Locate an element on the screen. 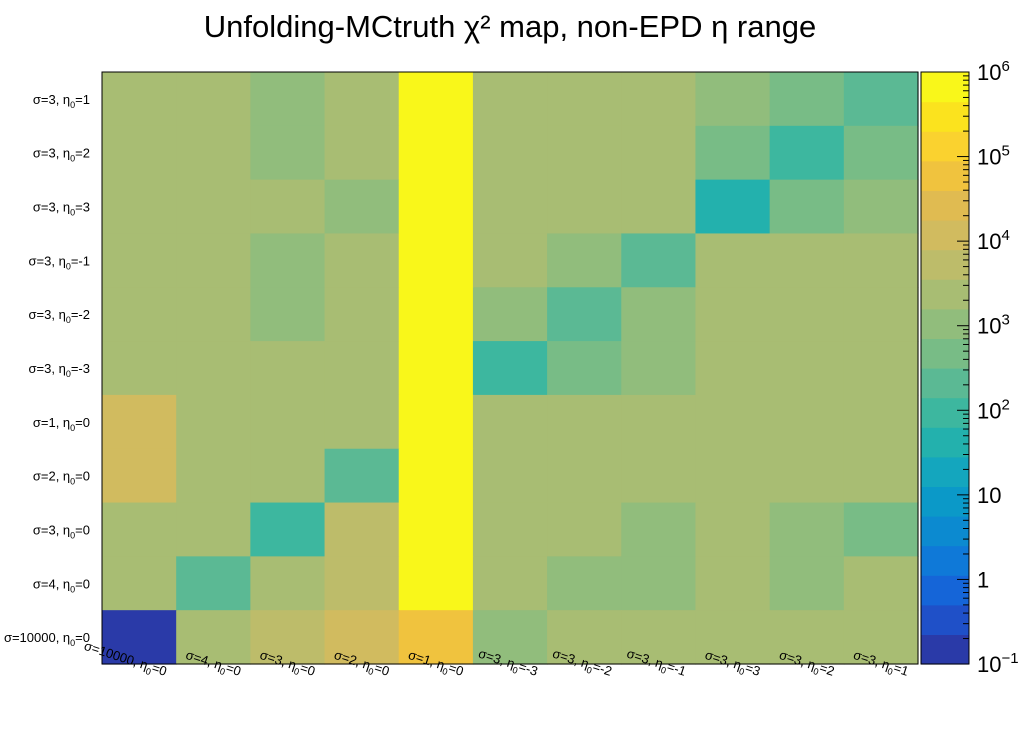 This screenshot has height=739, width=1022. y-tick-label: σ=3, η0=1 is located at coordinates (61, 101).